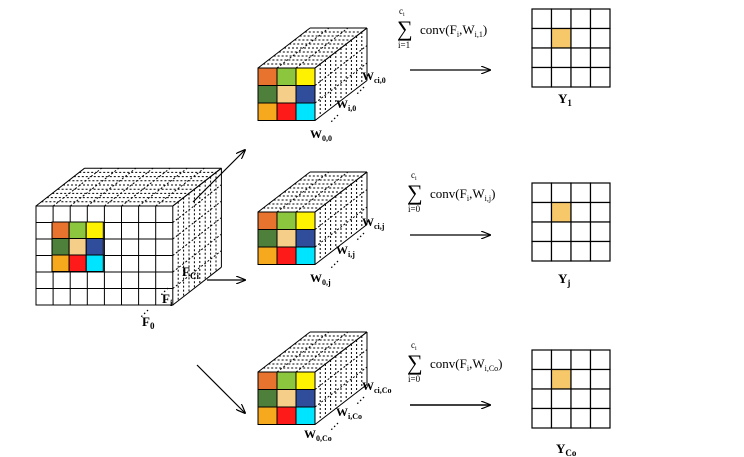 The height and width of the screenshot is (457, 744). I want to click on output-grid-co, so click(571, 389).